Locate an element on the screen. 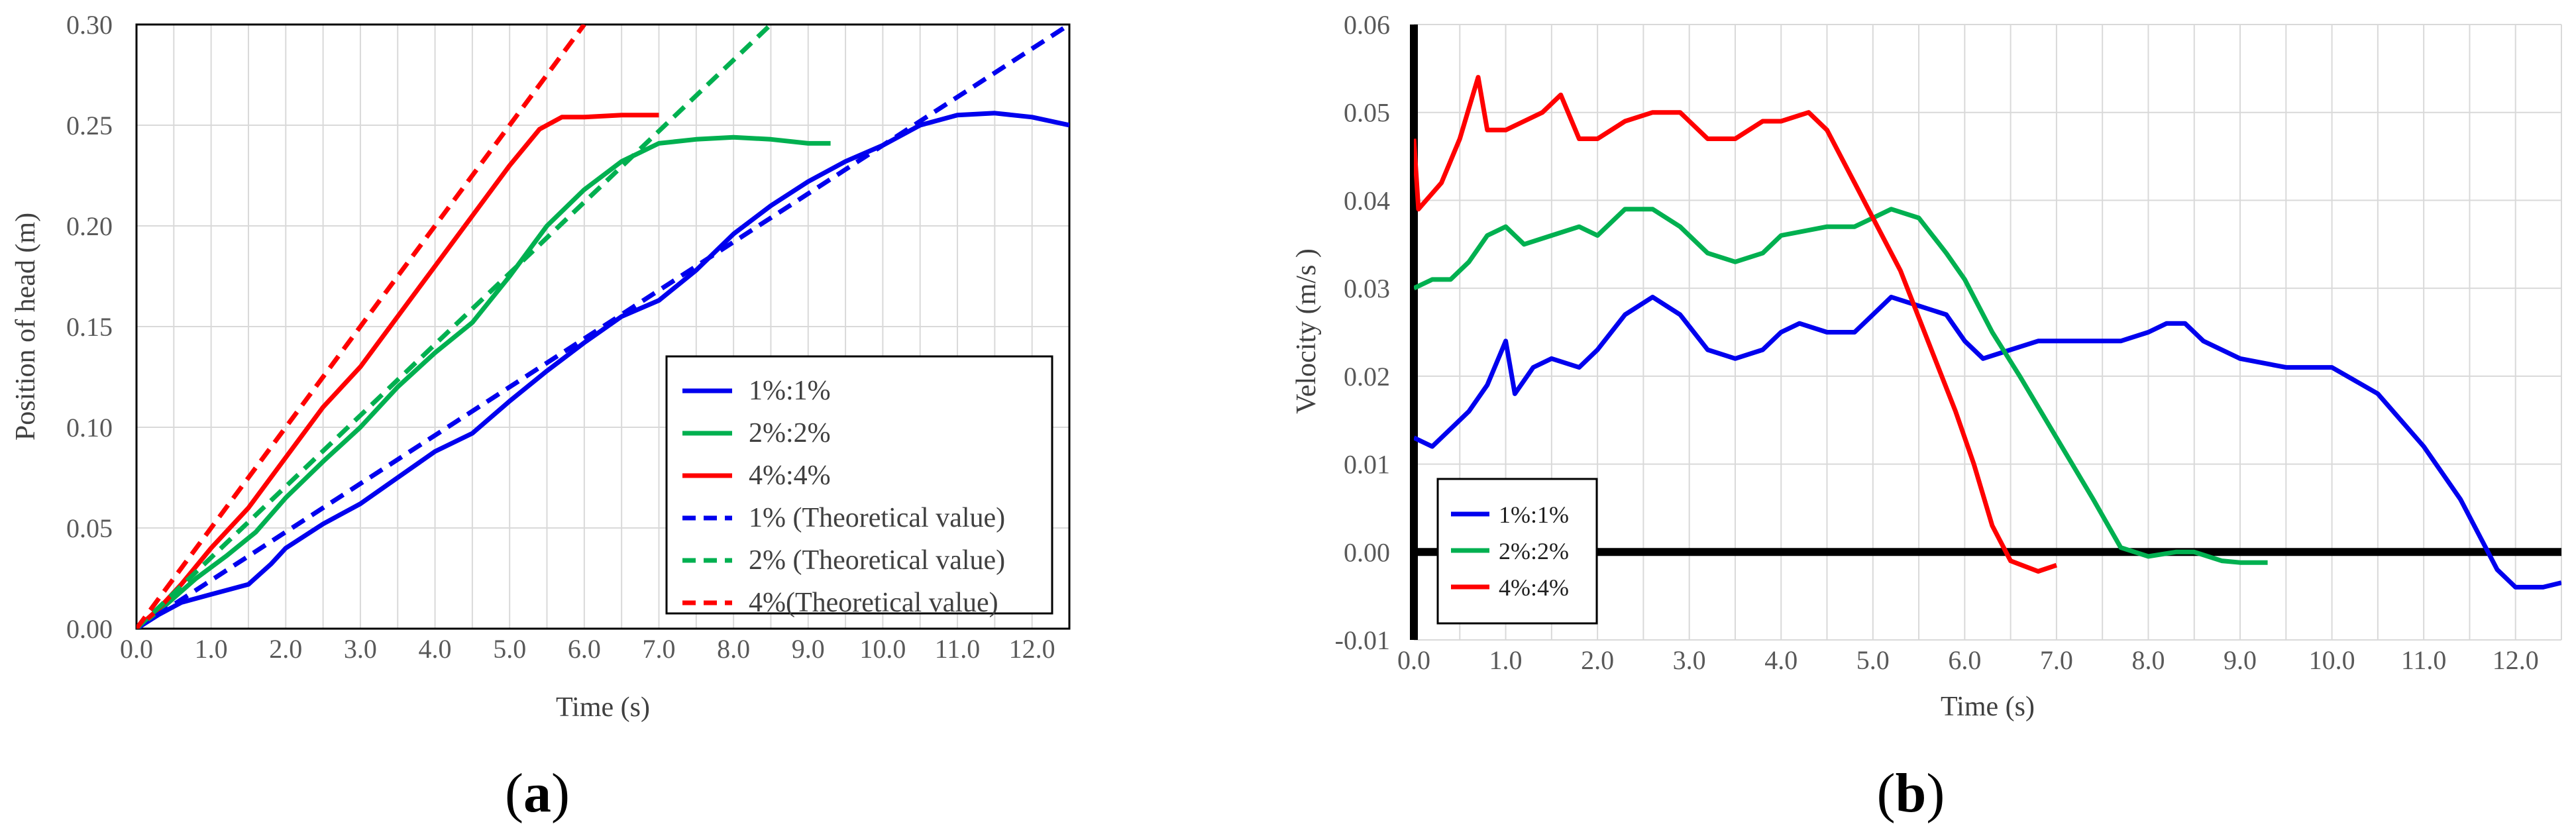 The height and width of the screenshot is (836, 2576). chart-a-x-tick-label: 10.0 is located at coordinates (882, 649).